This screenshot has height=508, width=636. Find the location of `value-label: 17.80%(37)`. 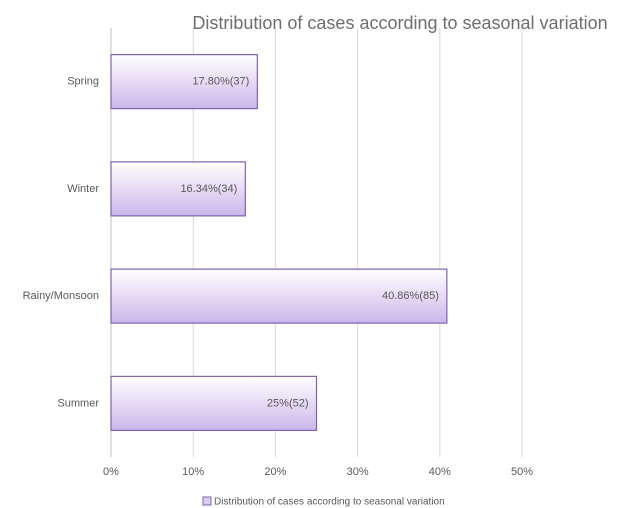

value-label: 17.80%(37) is located at coordinates (220, 82).